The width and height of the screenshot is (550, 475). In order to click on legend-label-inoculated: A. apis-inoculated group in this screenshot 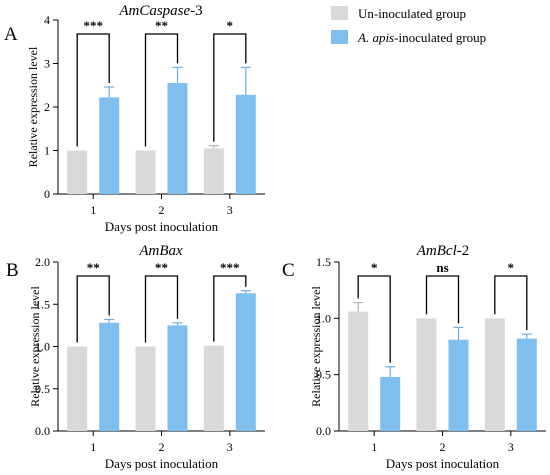, I will do `click(421, 37)`.